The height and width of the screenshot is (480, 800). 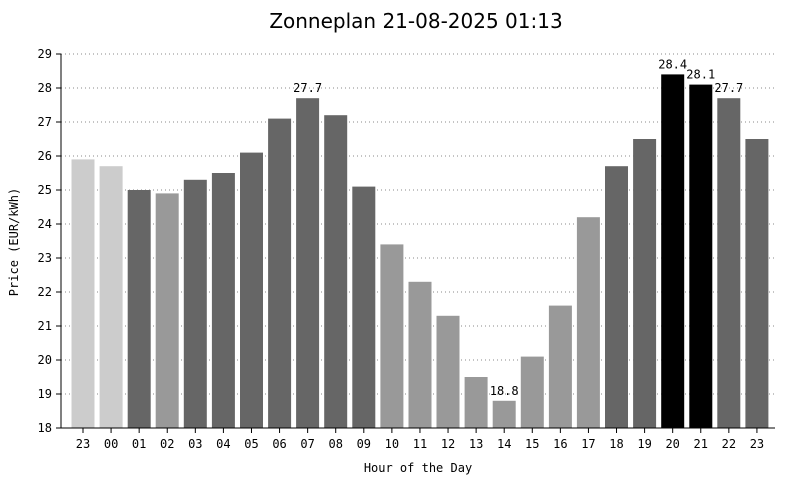 What do you see at coordinates (307, 444) in the screenshot?
I see `x-tick-label: 07` at bounding box center [307, 444].